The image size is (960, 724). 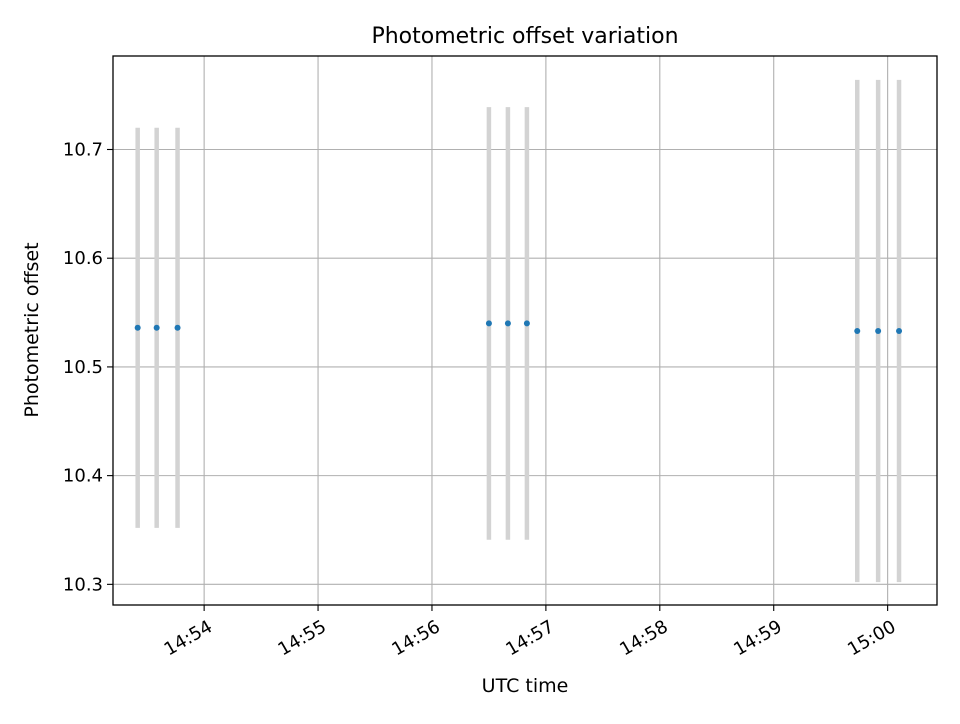 I want to click on x-tick-label: 14:59, so click(x=757, y=638).